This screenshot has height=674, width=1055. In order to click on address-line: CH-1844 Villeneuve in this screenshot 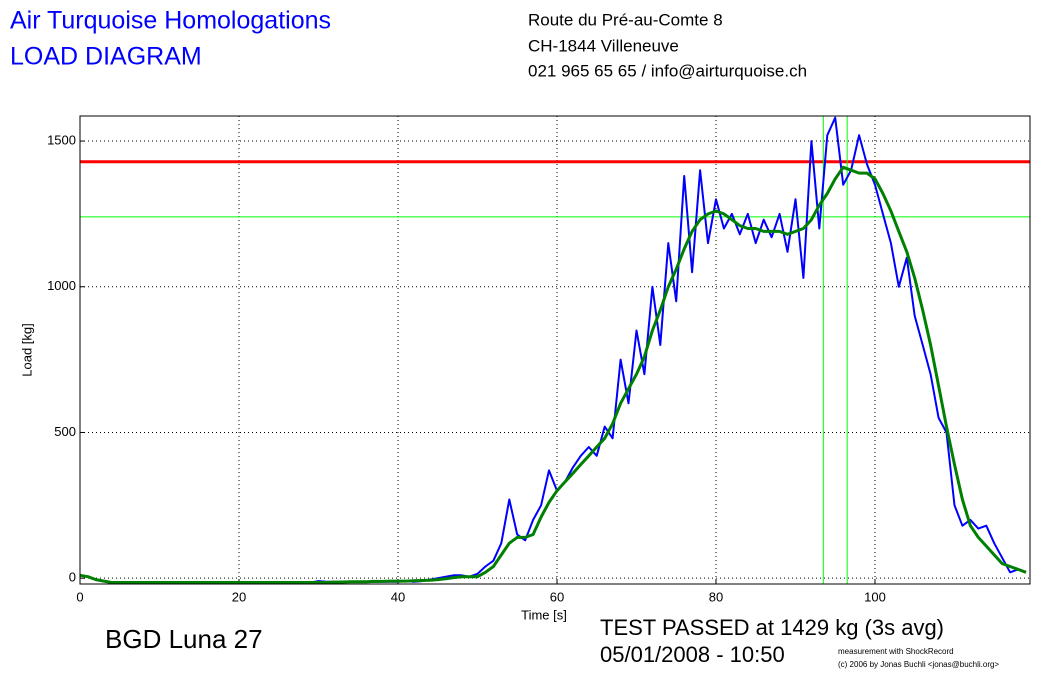, I will do `click(603, 45)`.